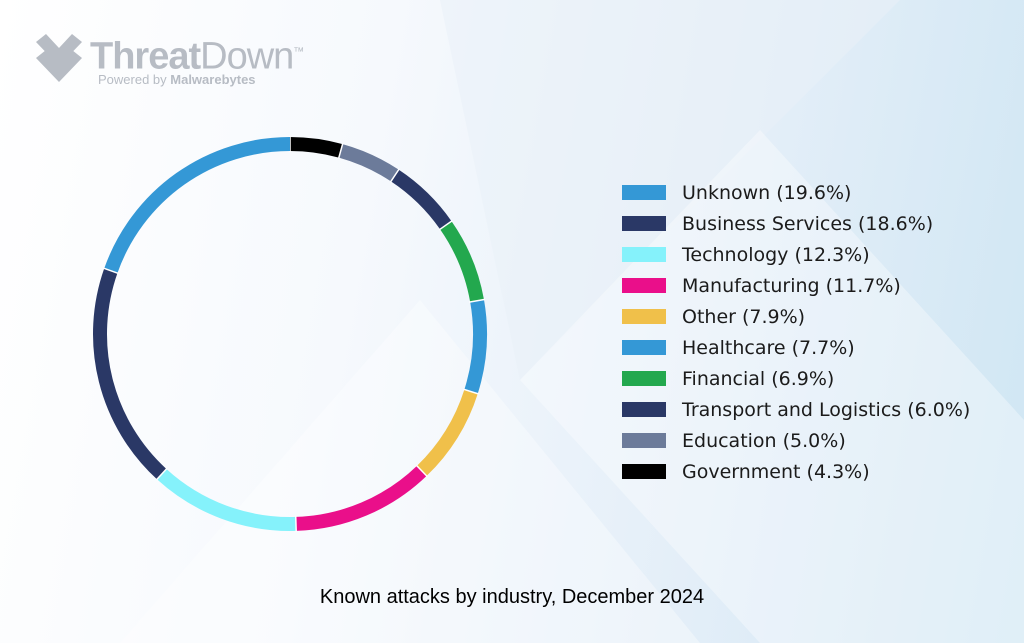 Image resolution: width=1024 pixels, height=643 pixels. What do you see at coordinates (512, 597) in the screenshot?
I see `chart-title: Known attacks by industry, December 2024` at bounding box center [512, 597].